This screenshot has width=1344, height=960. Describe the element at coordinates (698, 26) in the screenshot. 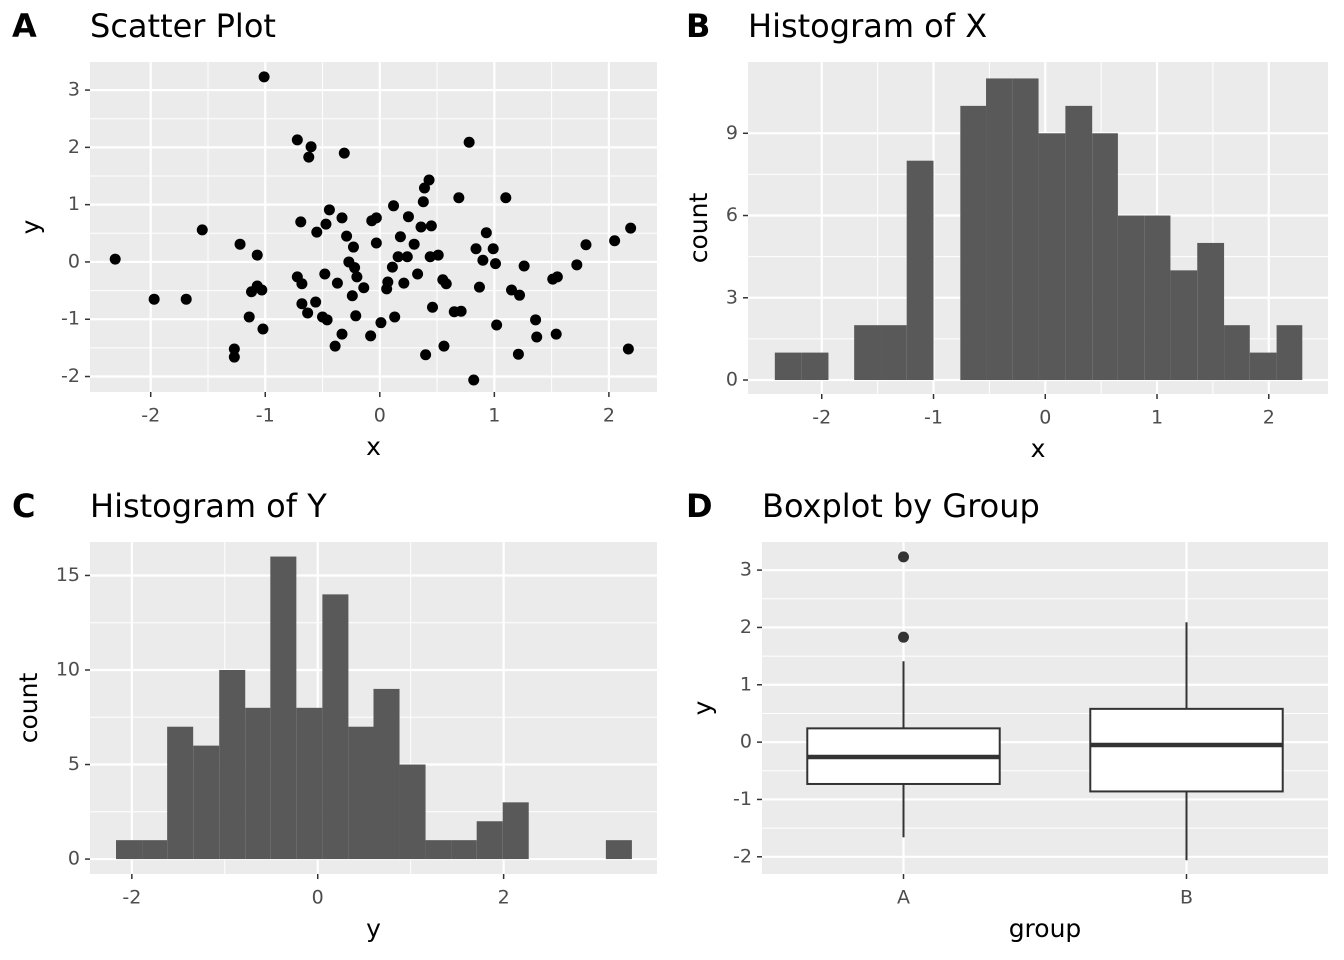

I see `panel-tag: B` at that location.